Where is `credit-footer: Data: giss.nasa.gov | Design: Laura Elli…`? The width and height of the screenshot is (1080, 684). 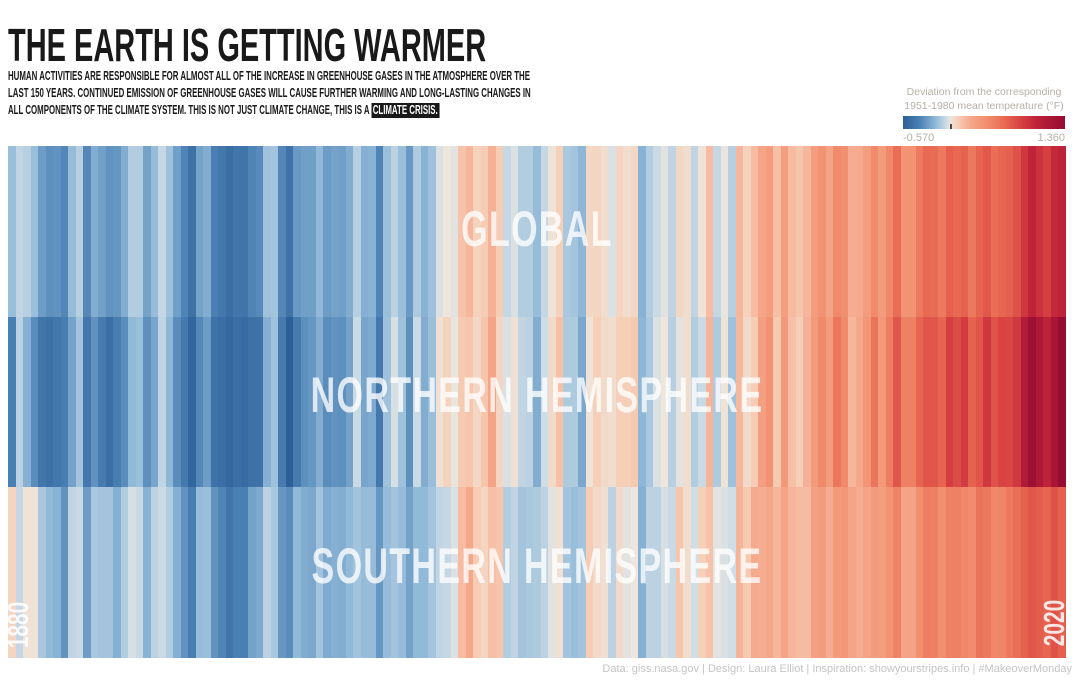
credit-footer: Data: giss.nasa.gov | Design: Laura Elli… is located at coordinates (837, 669).